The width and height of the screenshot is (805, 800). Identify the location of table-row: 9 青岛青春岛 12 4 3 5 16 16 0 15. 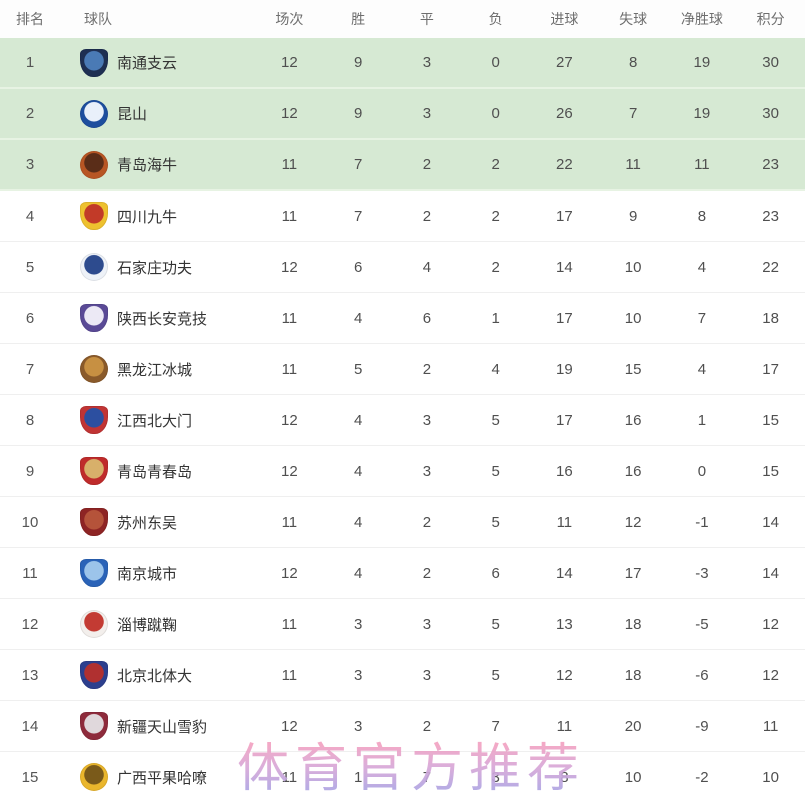
(402, 471).